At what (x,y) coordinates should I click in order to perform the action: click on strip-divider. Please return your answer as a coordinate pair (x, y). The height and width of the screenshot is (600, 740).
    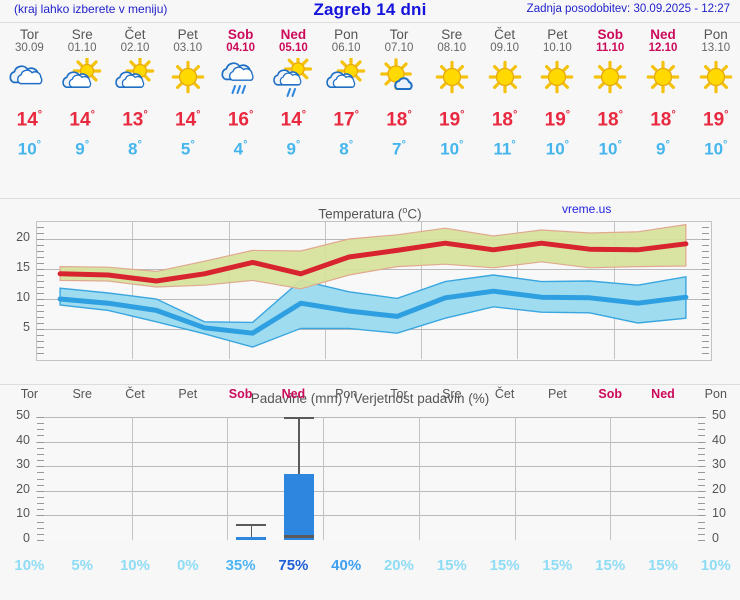
    Looking at the image, I should click on (370, 198).